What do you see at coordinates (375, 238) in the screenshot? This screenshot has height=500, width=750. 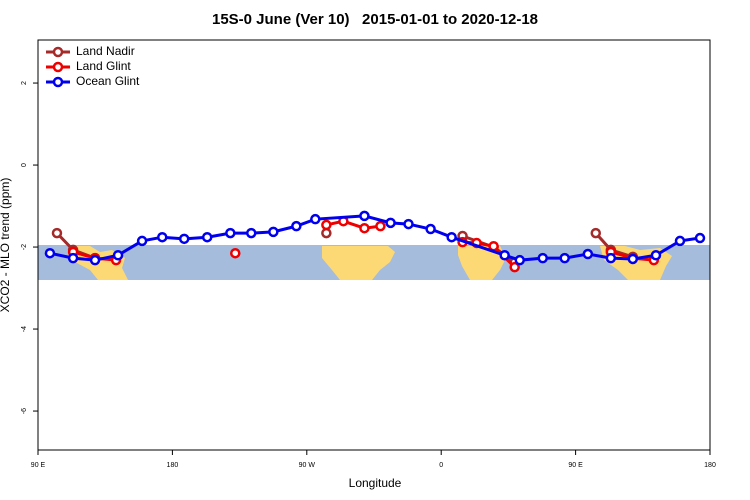 I see `series-line` at bounding box center [375, 238].